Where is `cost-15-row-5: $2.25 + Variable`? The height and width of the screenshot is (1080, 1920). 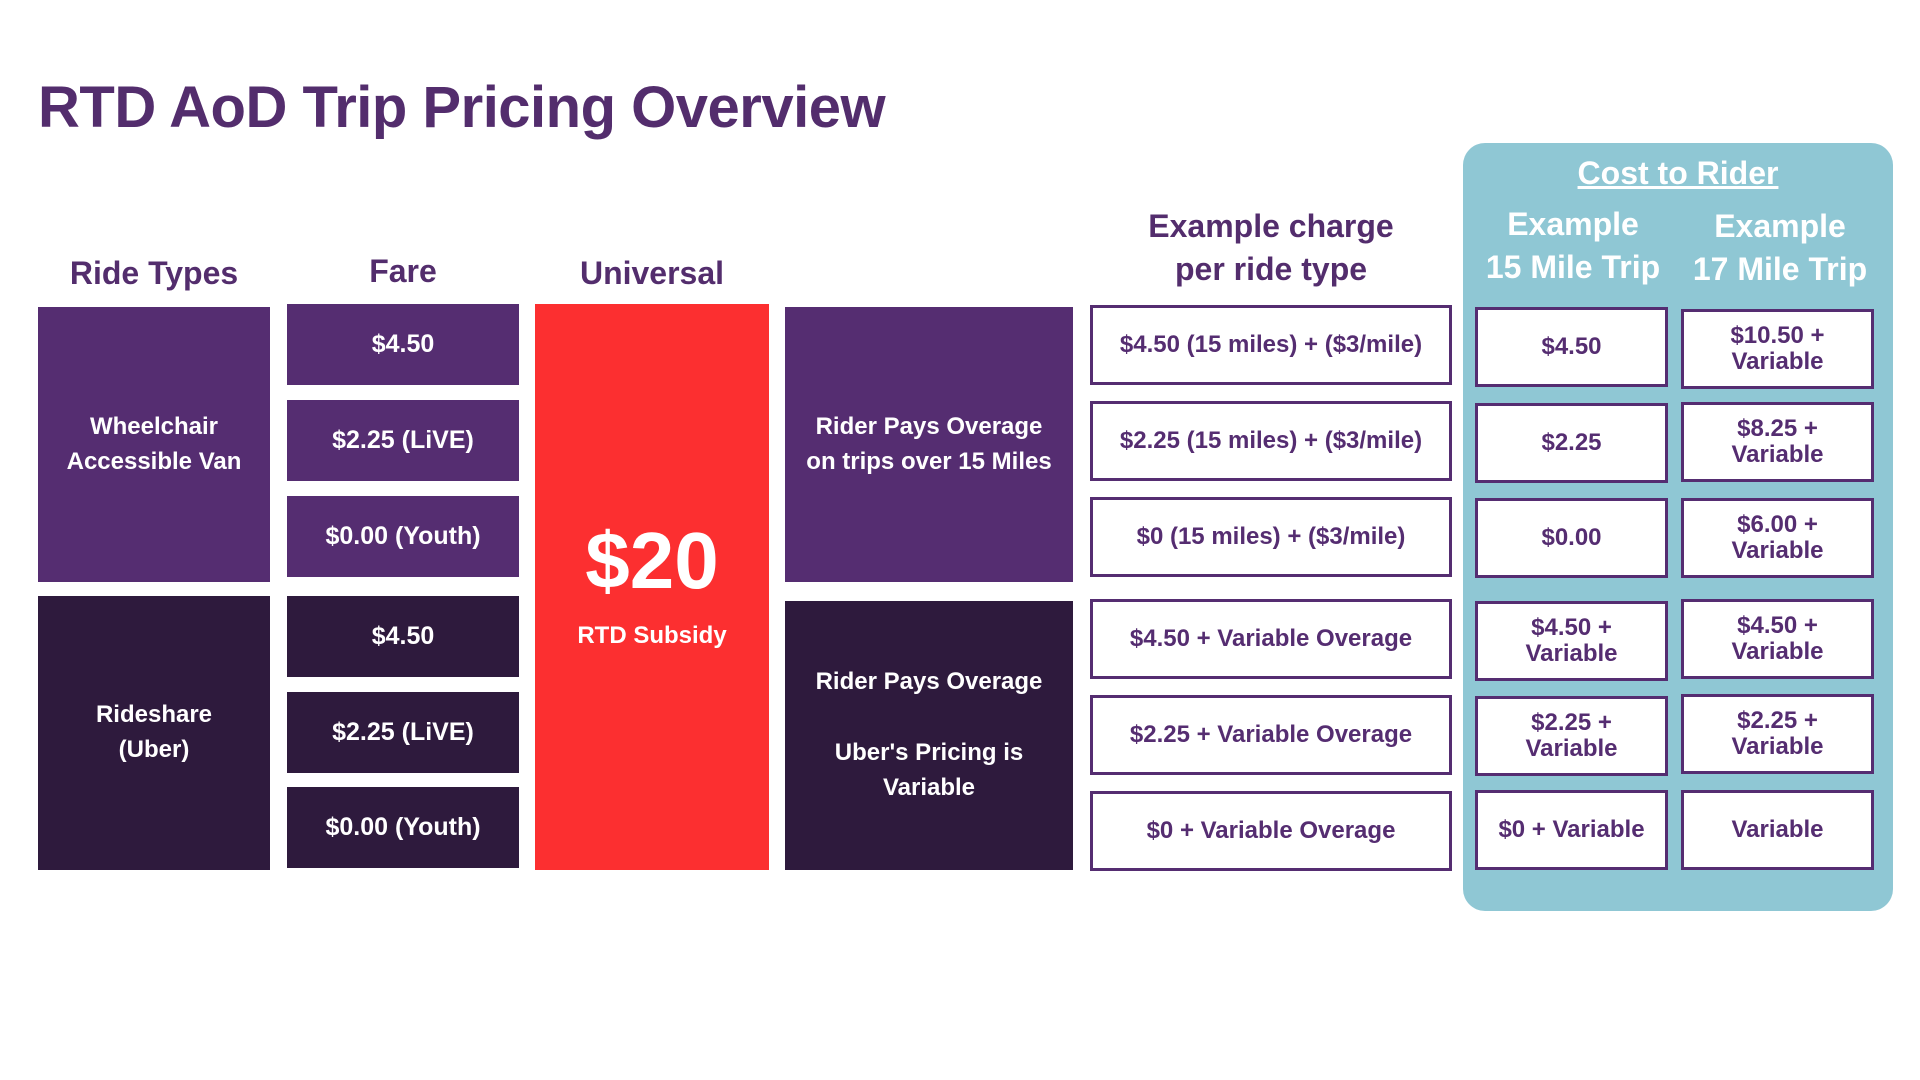
cost-15-row-5: $2.25 + Variable is located at coordinates (1571, 736).